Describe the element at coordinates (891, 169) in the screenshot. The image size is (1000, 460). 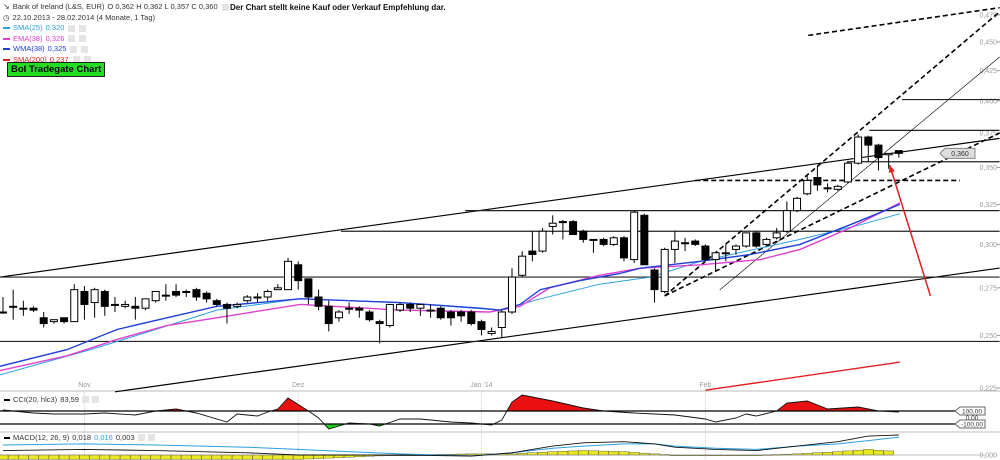
I see `arrowhead-icon` at that location.